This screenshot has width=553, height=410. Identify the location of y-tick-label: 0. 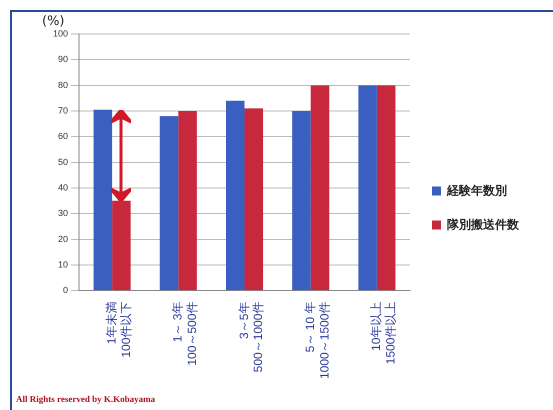
(65, 290).